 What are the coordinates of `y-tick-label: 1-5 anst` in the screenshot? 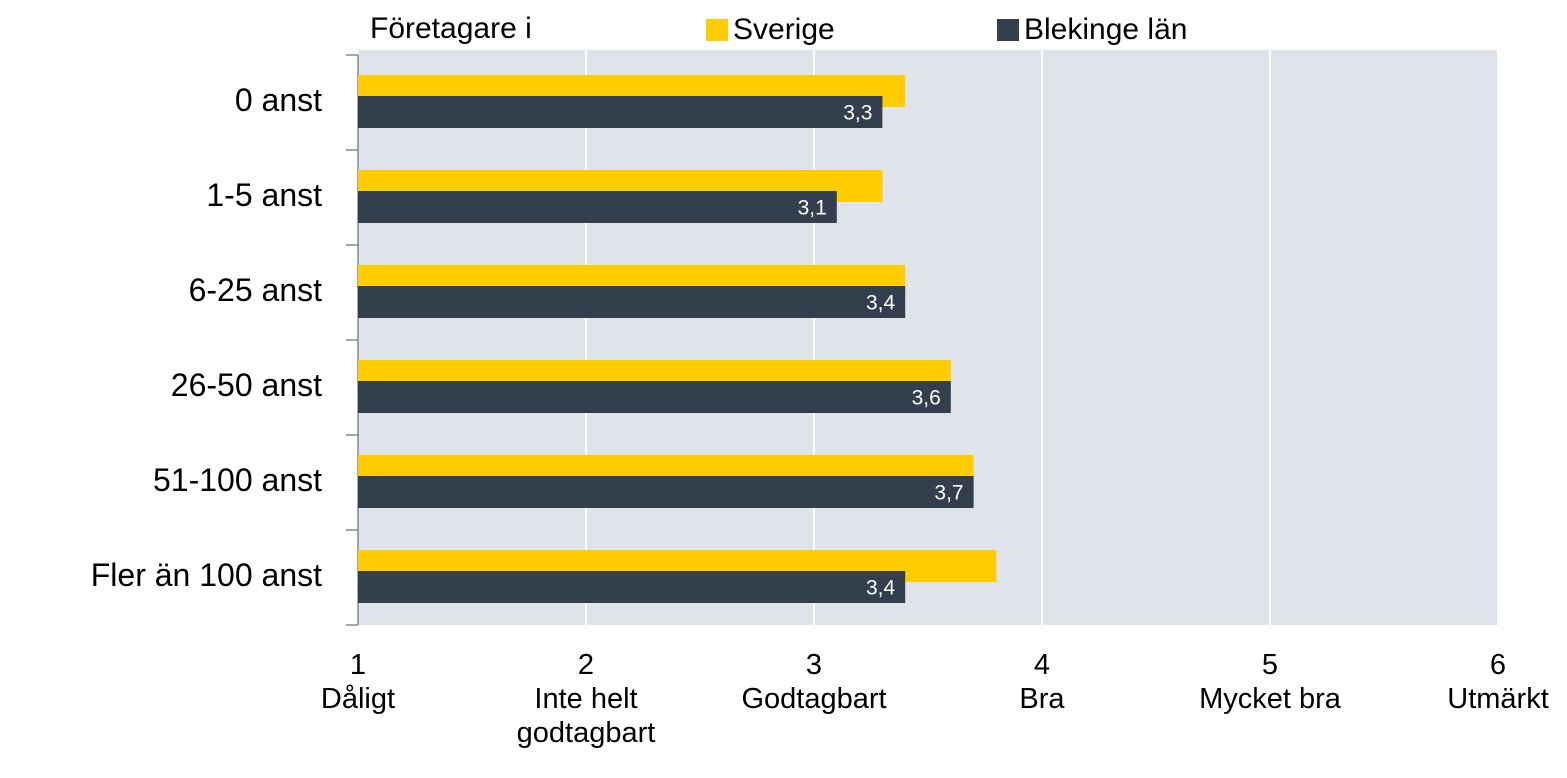 It's located at (264, 195).